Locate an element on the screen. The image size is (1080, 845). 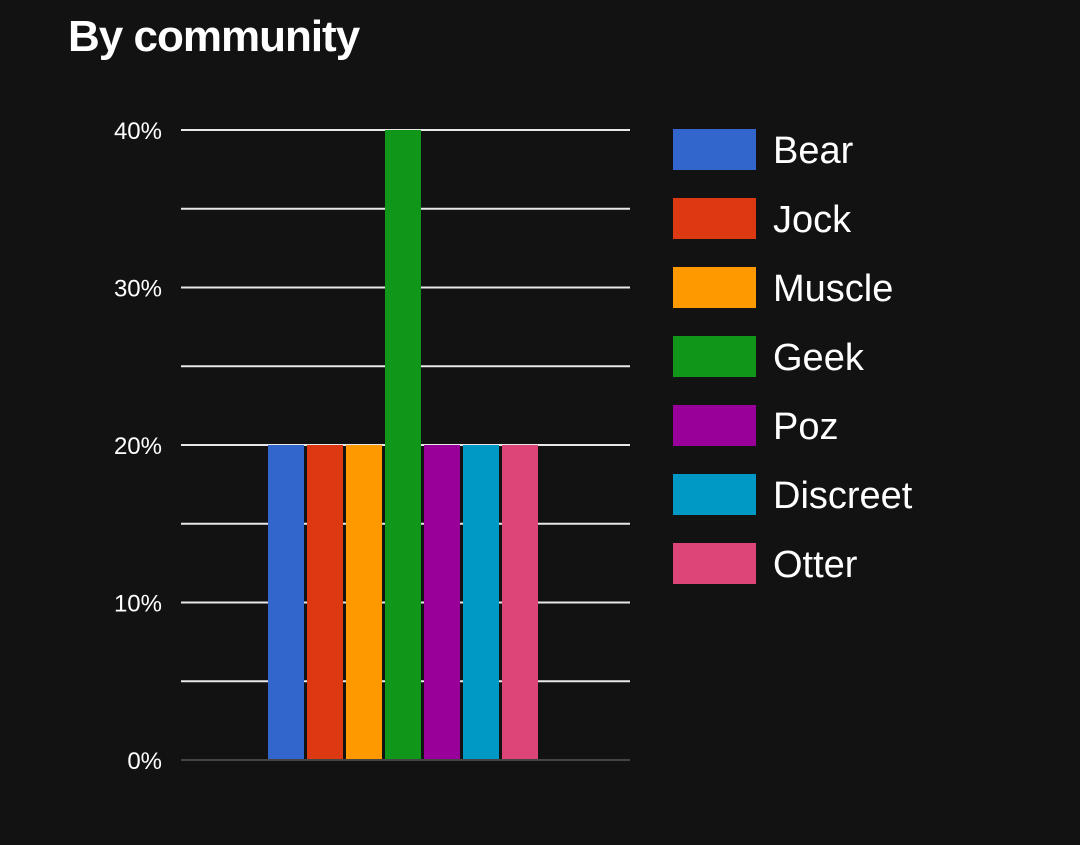
legend-swatch-discreet is located at coordinates (714, 494).